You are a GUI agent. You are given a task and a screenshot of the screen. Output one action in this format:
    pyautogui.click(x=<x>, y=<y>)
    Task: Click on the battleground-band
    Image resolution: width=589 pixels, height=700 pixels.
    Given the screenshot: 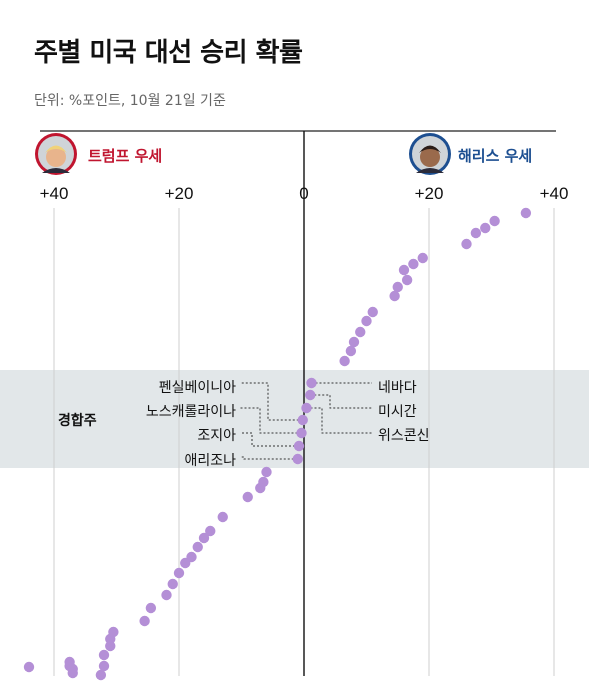 What is the action you would take?
    pyautogui.click(x=294, y=419)
    